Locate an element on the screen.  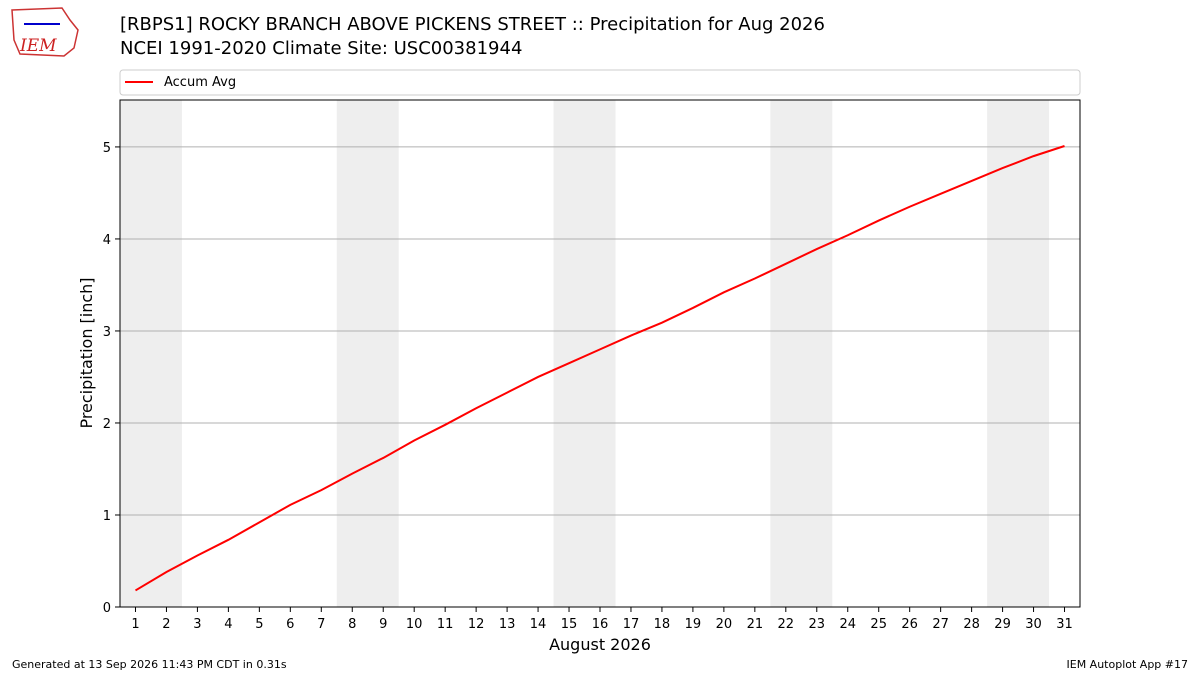
legend-label: Accum Avg is located at coordinates (200, 82).